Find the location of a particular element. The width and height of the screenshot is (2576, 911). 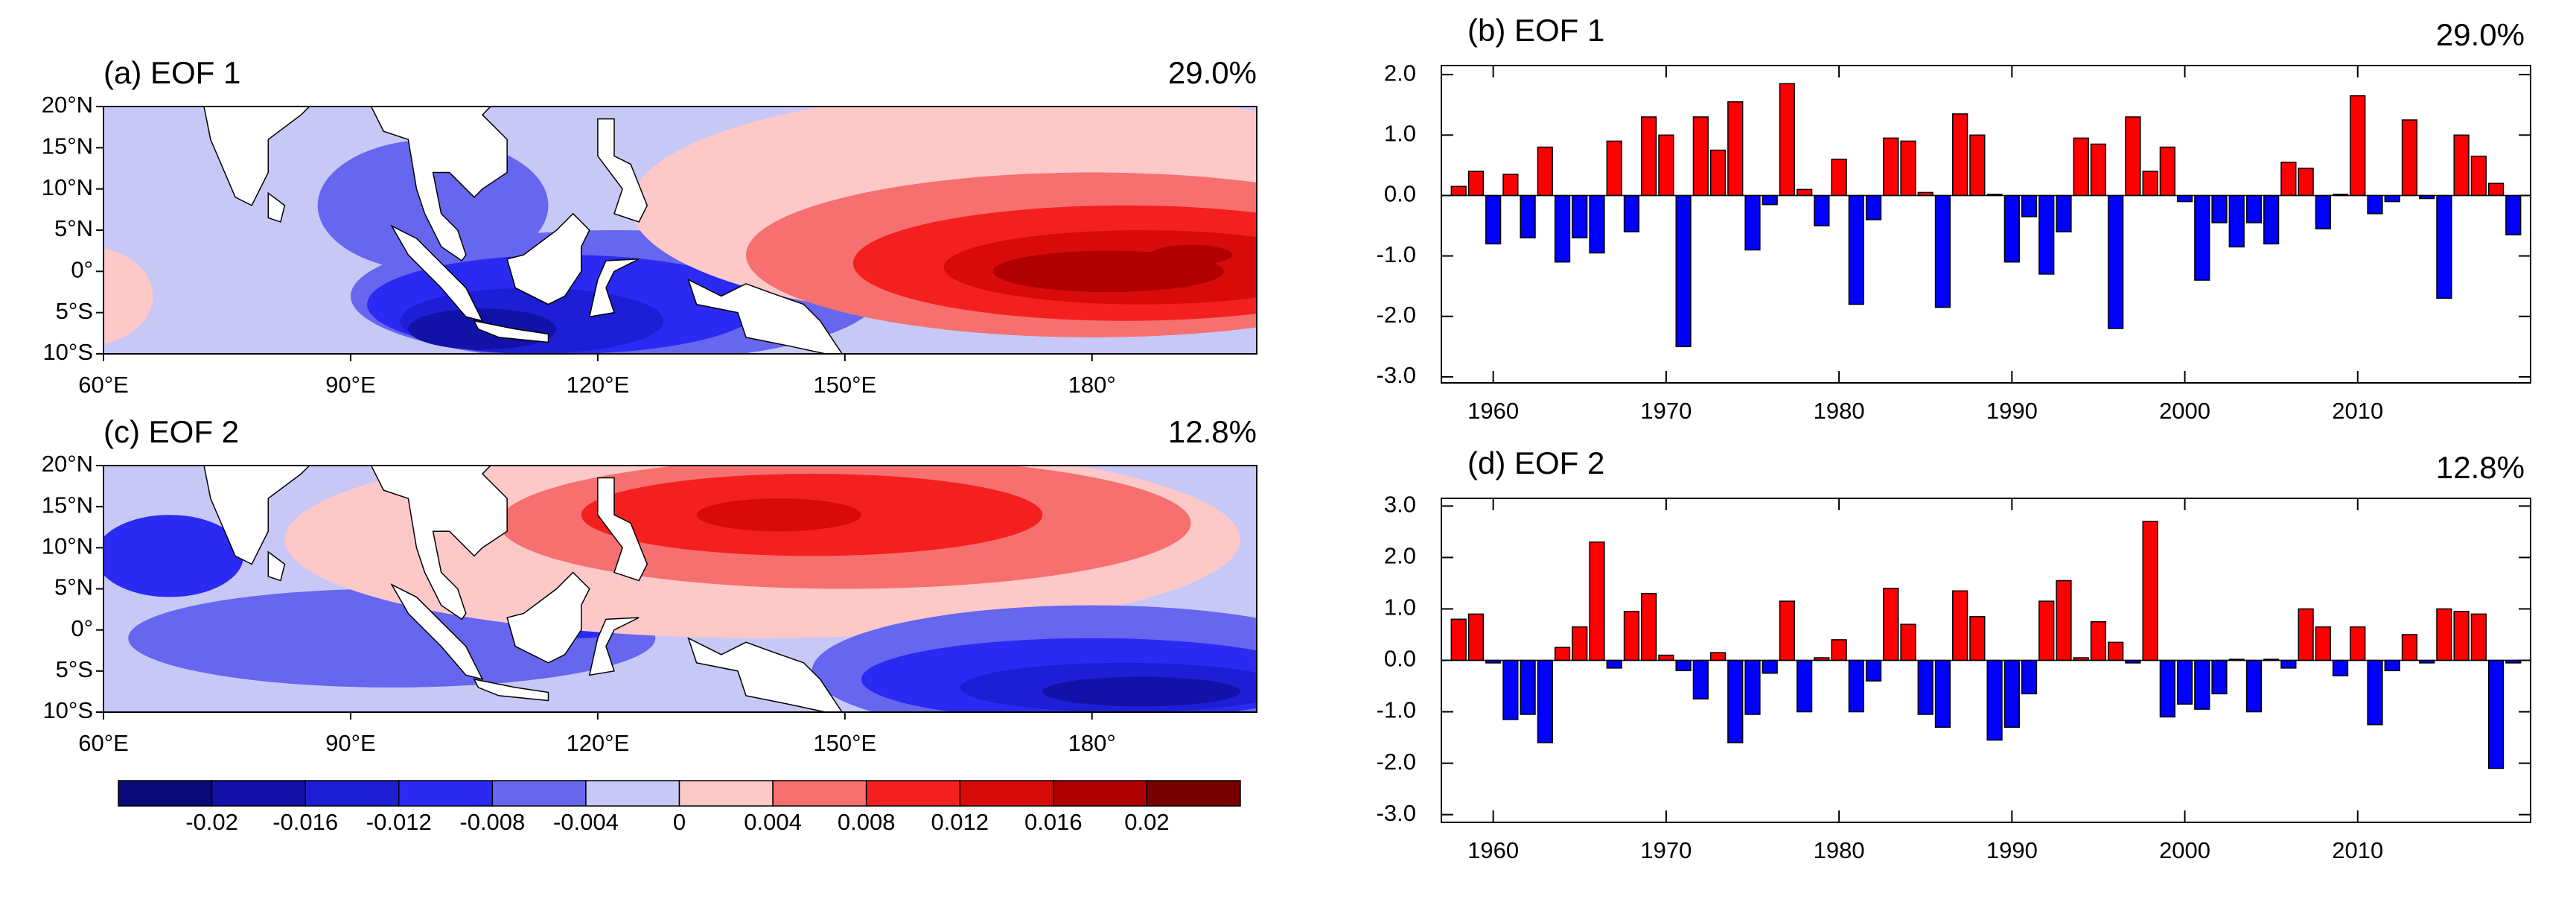

y-tick-label: 5°S is located at coordinates (74, 669).